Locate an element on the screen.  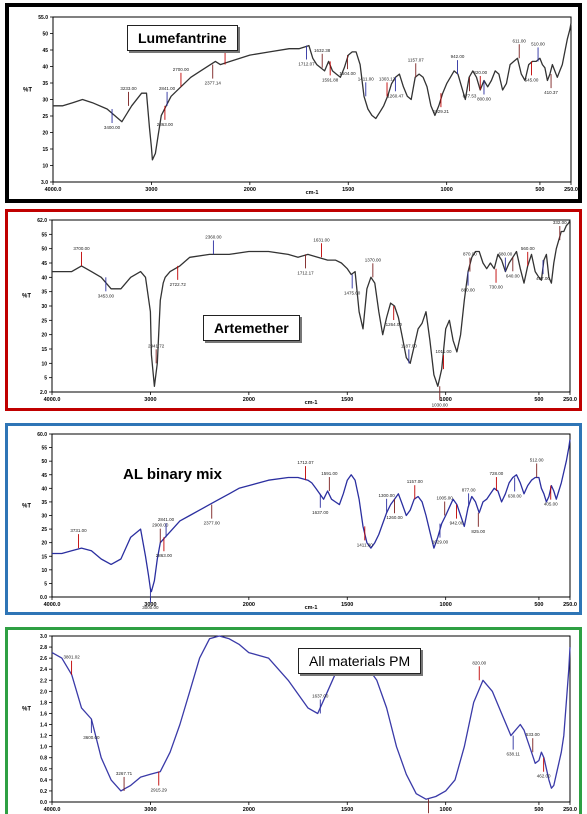
peak-label: 3801.02 is located at coordinates (71, 657).